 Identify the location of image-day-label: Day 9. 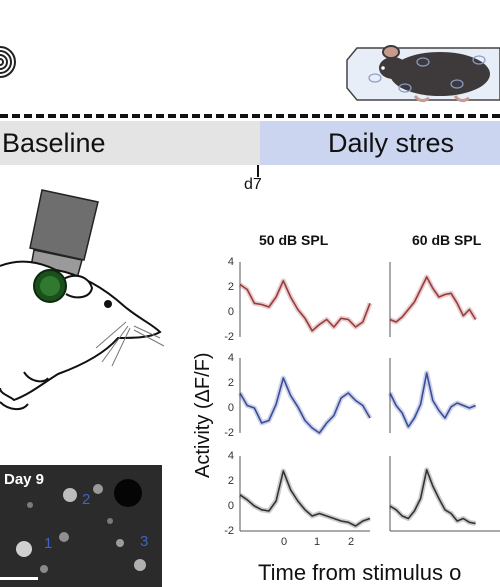
(24, 479).